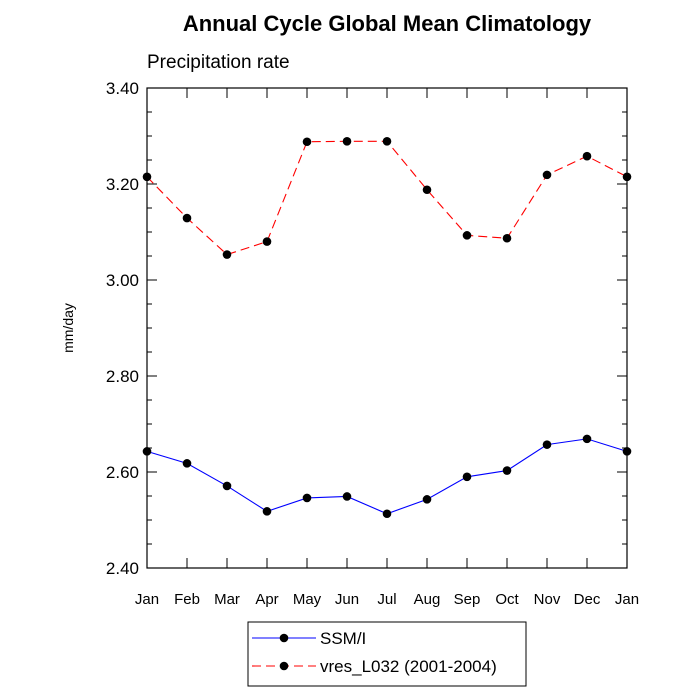 The width and height of the screenshot is (700, 700). Describe the element at coordinates (387, 23) in the screenshot. I see `chart-title: Annual Cycle Global Mean Climatology` at that location.